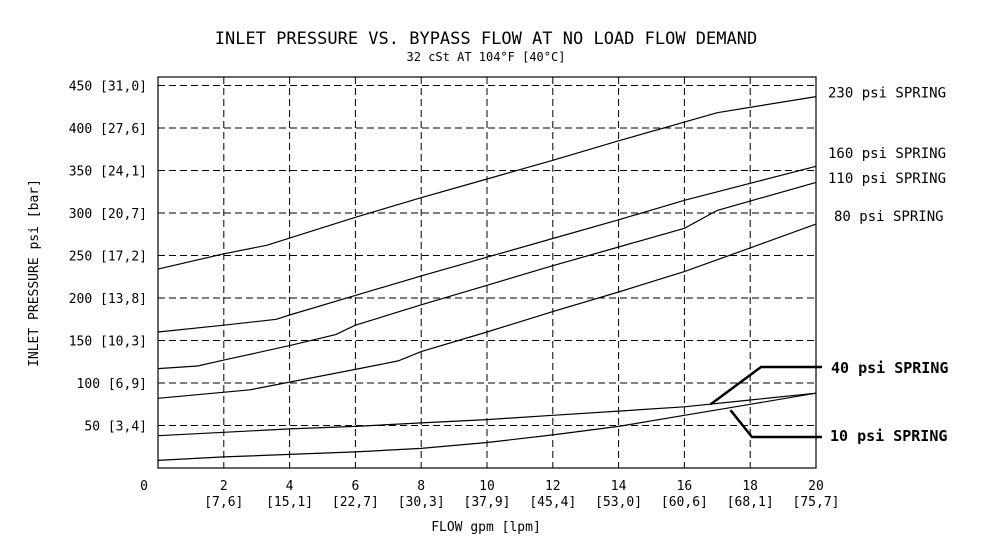 The image size is (985, 556). Describe the element at coordinates (486, 57) in the screenshot. I see `chart-subtitle: 32 cSt AT 104°F [40°C]` at that location.